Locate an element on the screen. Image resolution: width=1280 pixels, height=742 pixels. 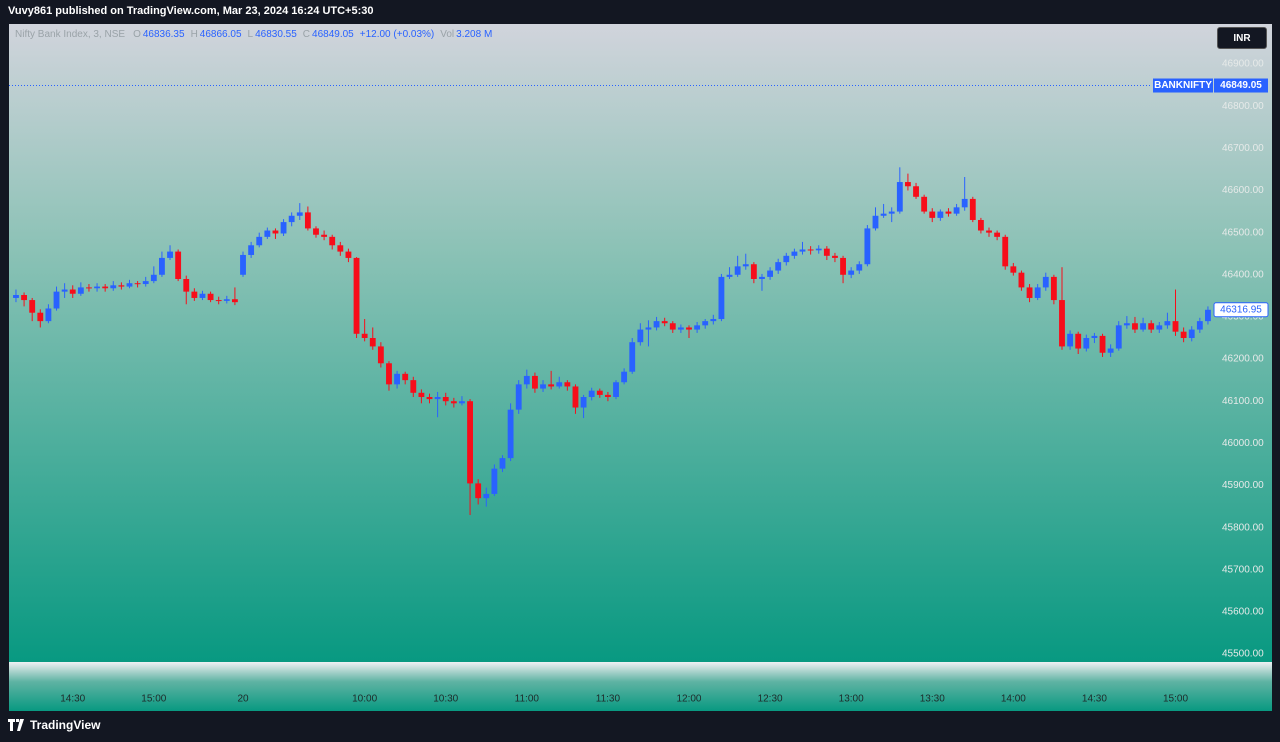
y-tick-label: 46900.00 is located at coordinates (1243, 64).